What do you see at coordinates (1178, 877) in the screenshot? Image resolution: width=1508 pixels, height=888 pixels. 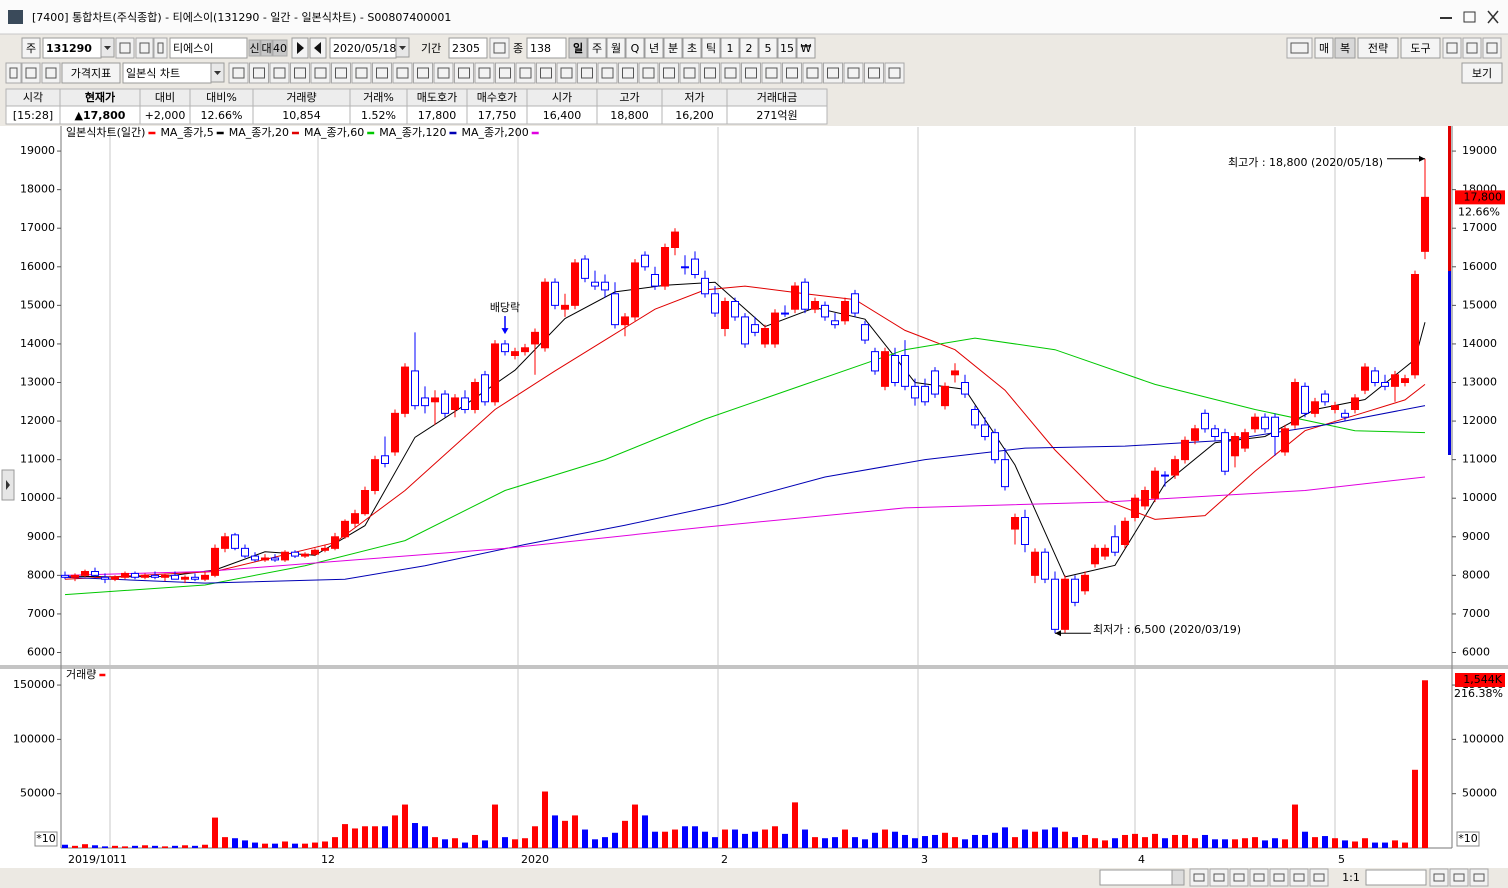 I see `scroll-thumb` at bounding box center [1178, 877].